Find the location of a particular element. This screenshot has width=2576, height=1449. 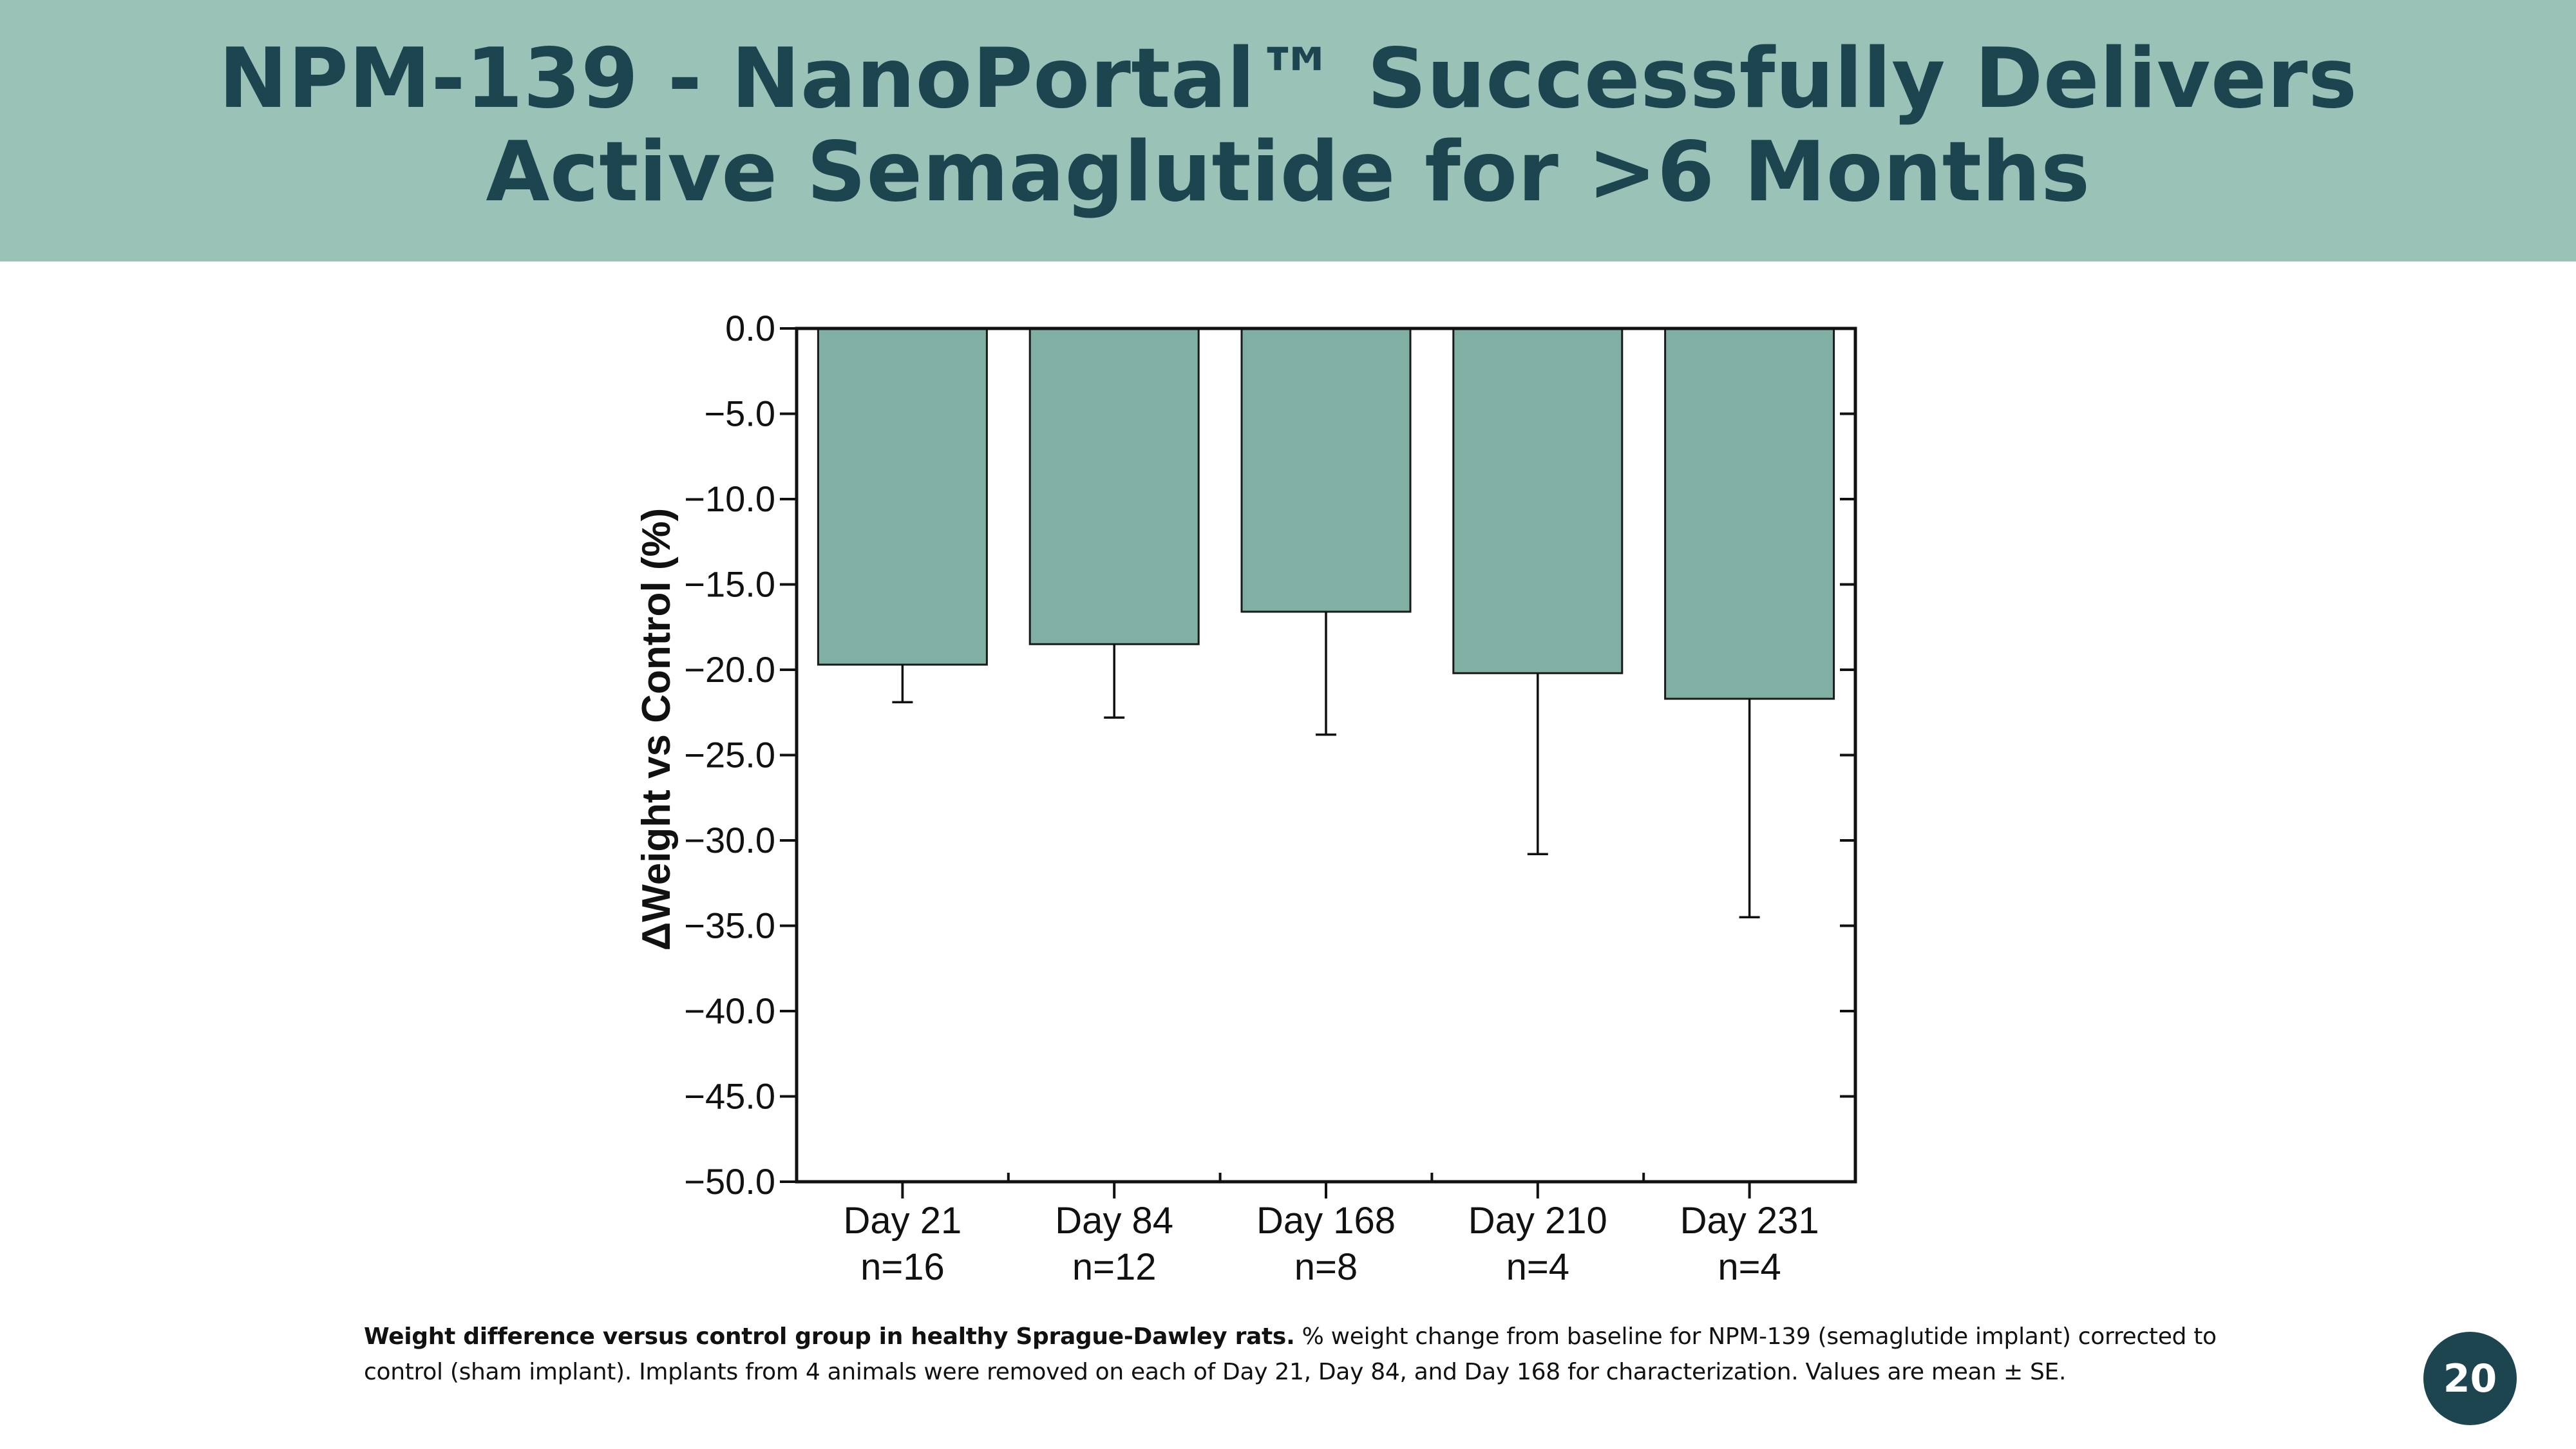

y-tick-label-10: −50.0 is located at coordinates (729, 1181).